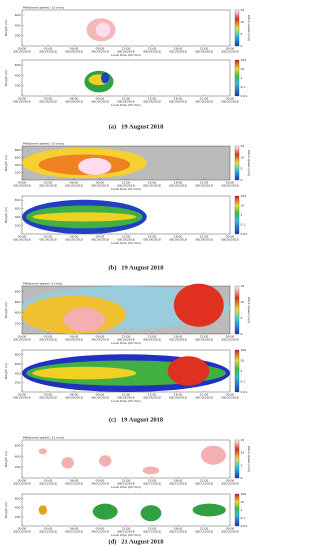 This screenshot has height=550, width=320. What do you see at coordinates (18, 383) in the screenshot?
I see `y-tick-label: 200` at bounding box center [18, 383].